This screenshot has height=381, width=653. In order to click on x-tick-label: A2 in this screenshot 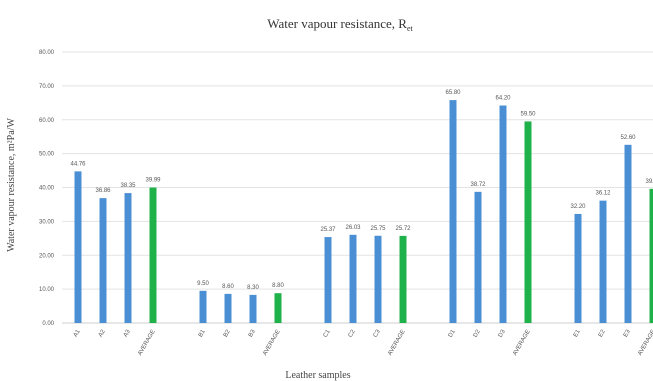, I will do `click(102, 333)`.